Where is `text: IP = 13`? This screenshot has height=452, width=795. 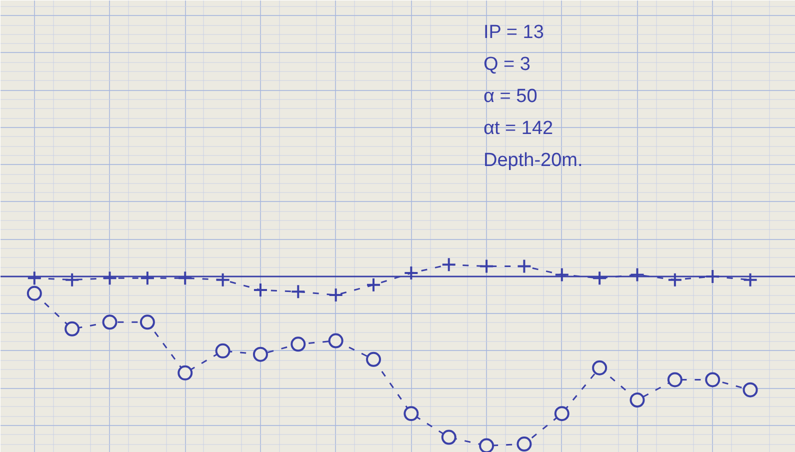 text: IP = 13 is located at coordinates (514, 32).